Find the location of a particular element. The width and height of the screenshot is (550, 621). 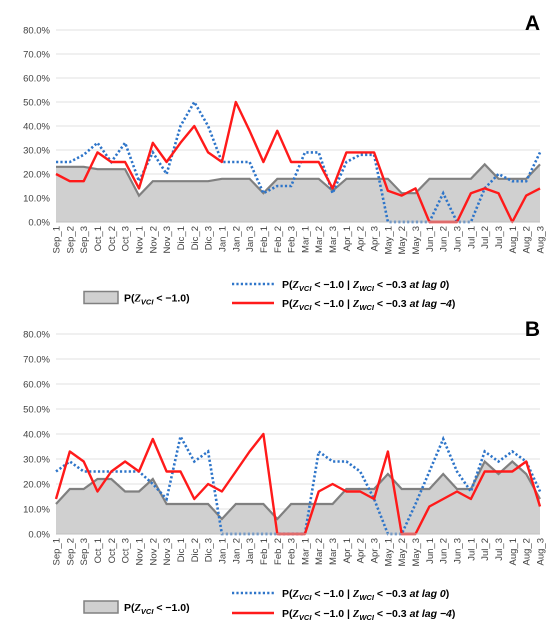

x-tick-label: Feb_2 is located at coordinates (278, 239).